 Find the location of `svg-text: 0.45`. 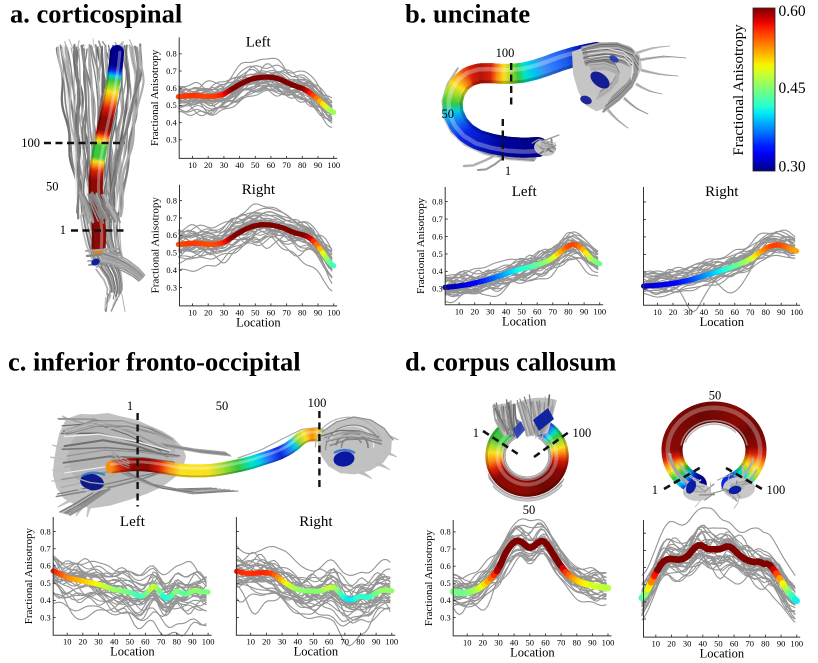

svg-text: 0.45 is located at coordinates (792, 88).